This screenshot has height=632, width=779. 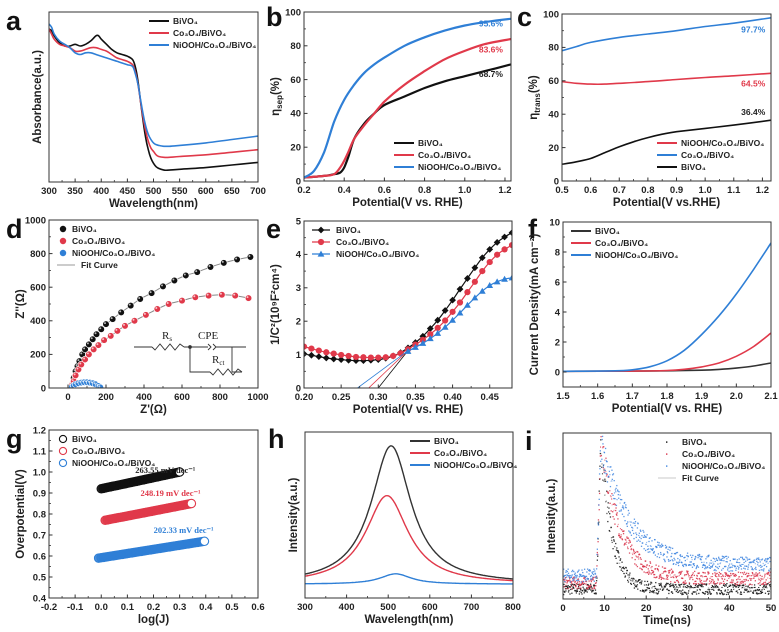 What do you see at coordinates (590, 190) in the screenshot?
I see `x-tick-label: 0.6` at bounding box center [590, 190].